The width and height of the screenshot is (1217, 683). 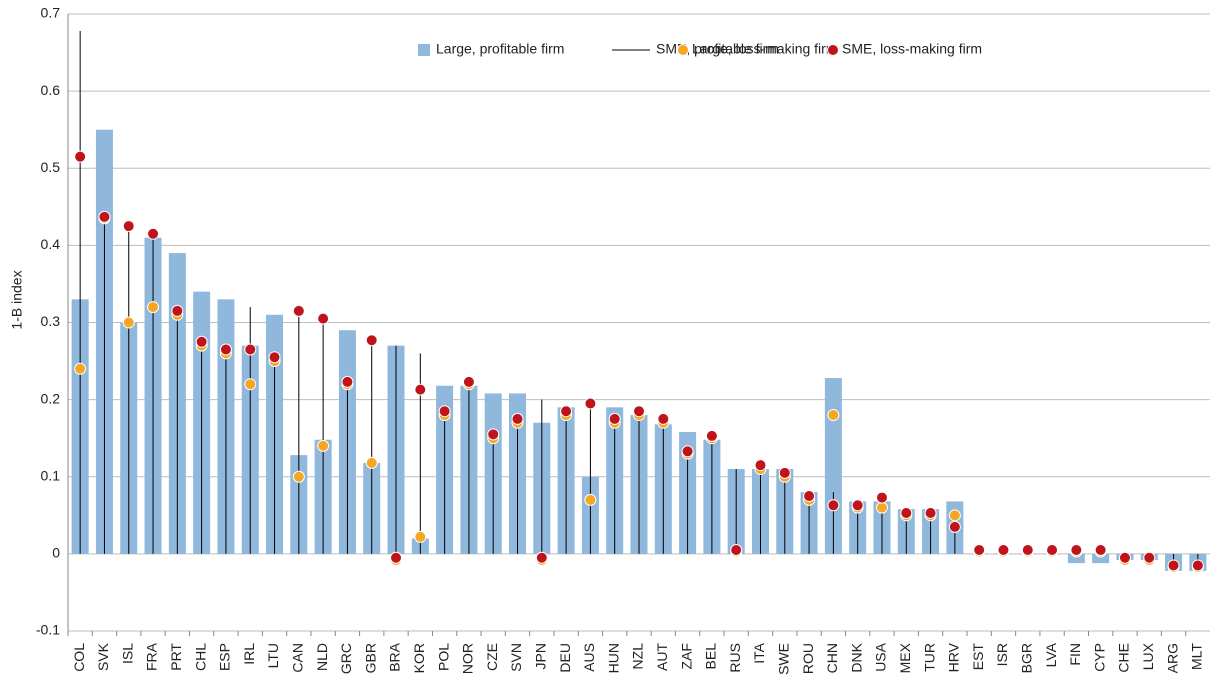 I want to click on y-tick-label: 0.3, so click(x=51, y=321).